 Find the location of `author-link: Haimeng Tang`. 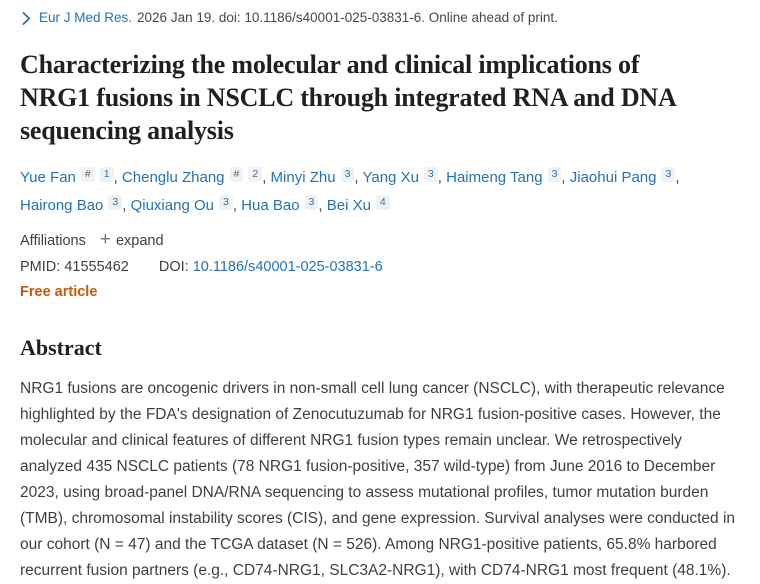

author-link: Haimeng Tang is located at coordinates (494, 177).